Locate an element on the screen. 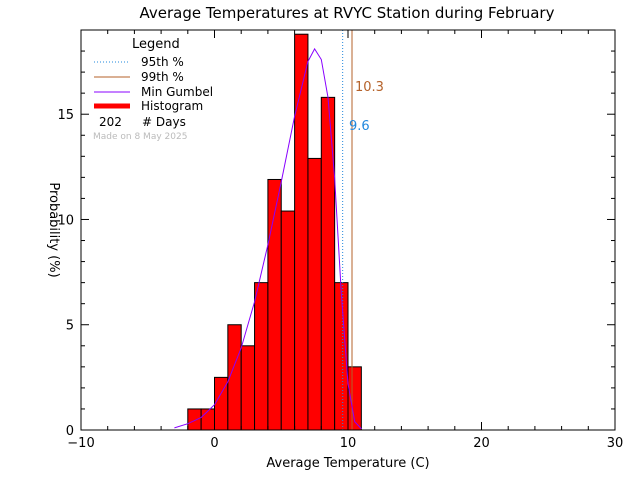 This screenshot has width=640, height=480. x-tick-label: −10 is located at coordinates (80, 443).